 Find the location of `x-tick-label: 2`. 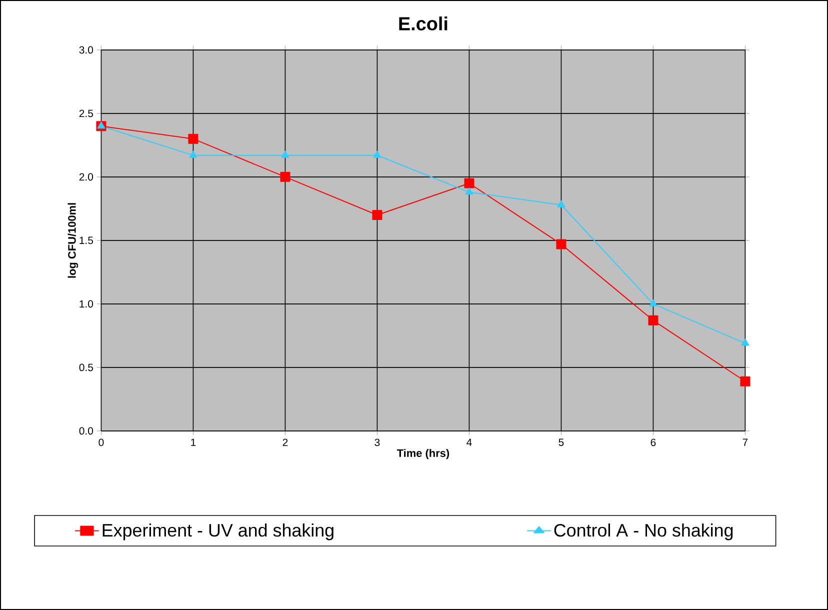

x-tick-label: 2 is located at coordinates (285, 442).